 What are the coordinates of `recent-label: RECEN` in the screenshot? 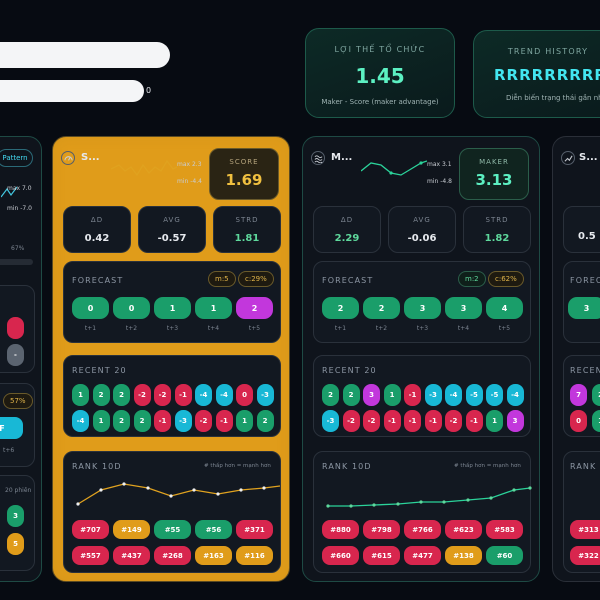 It's located at (585, 370).